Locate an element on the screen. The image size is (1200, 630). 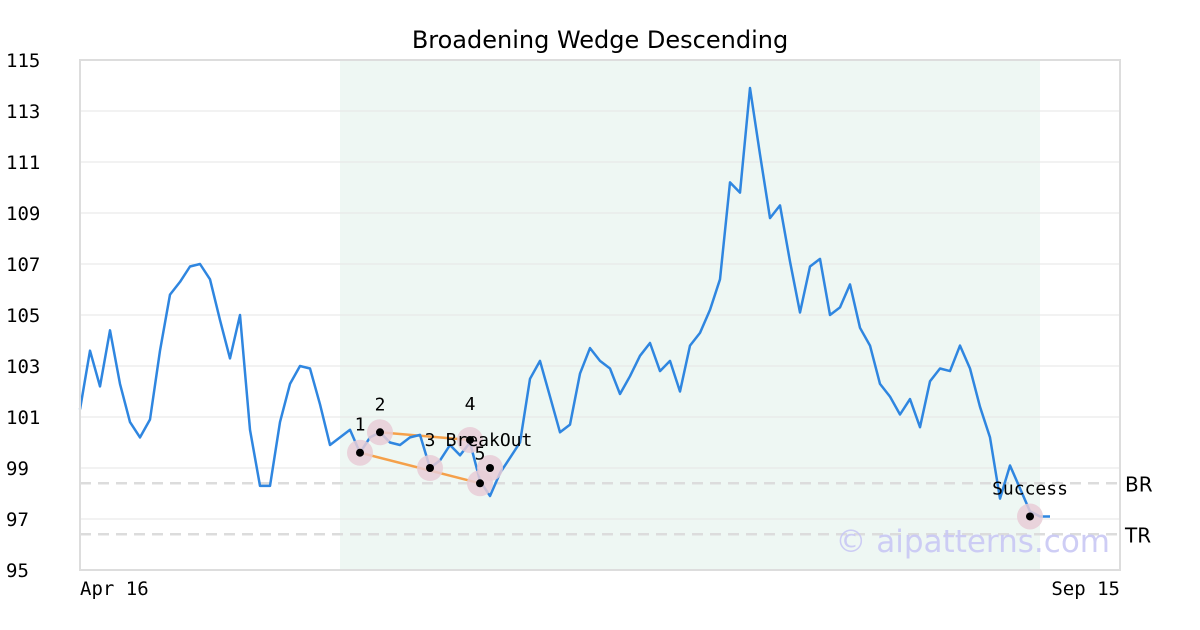
marker-label-1: 1 is located at coordinates (360, 425).